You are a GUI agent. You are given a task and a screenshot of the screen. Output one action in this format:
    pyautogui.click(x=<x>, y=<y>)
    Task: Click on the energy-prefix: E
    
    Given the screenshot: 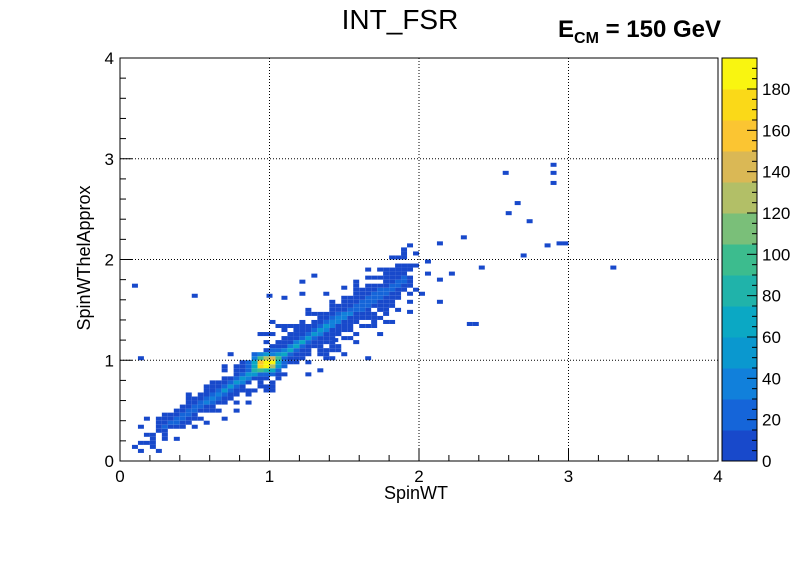 What is the action you would take?
    pyautogui.click(x=566, y=29)
    